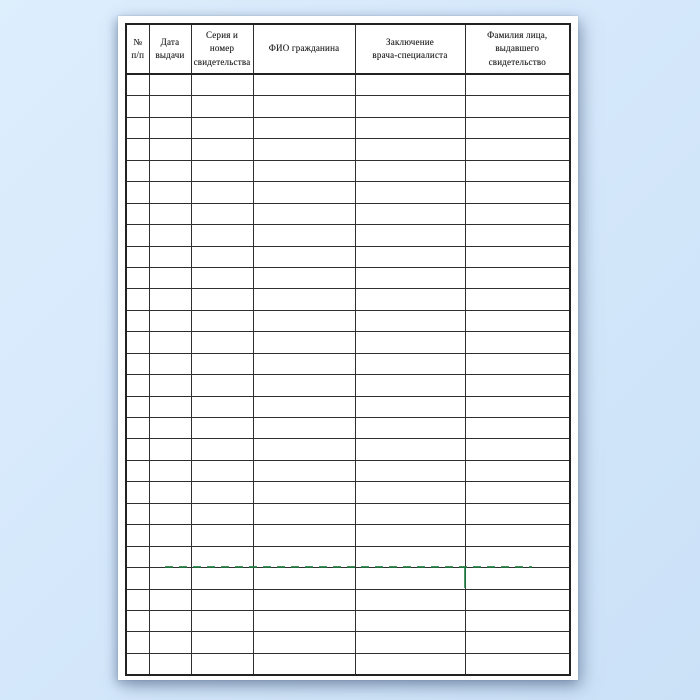 This screenshot has height=700, width=700. I want to click on column-header: ФИО гражданина, so click(304, 49).